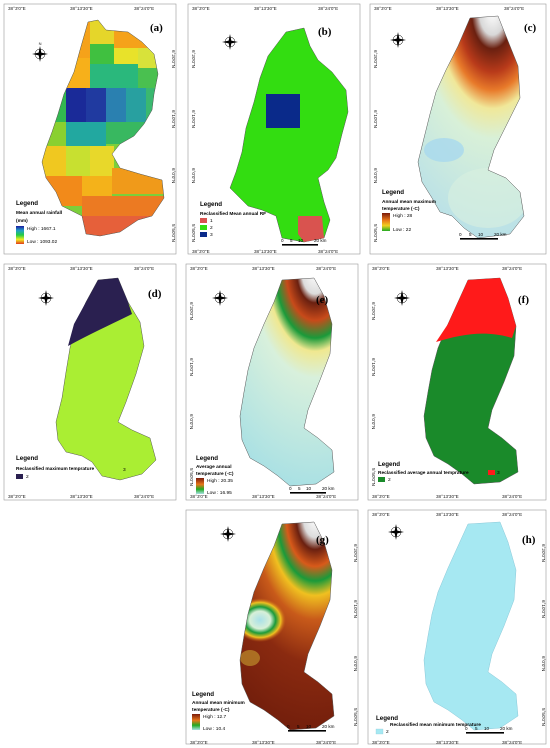 Image resolution: width=550 pixels, height=748 pixels. Describe the element at coordinates (211, 221) in the screenshot. I see `legend-class-label: 1` at that location.